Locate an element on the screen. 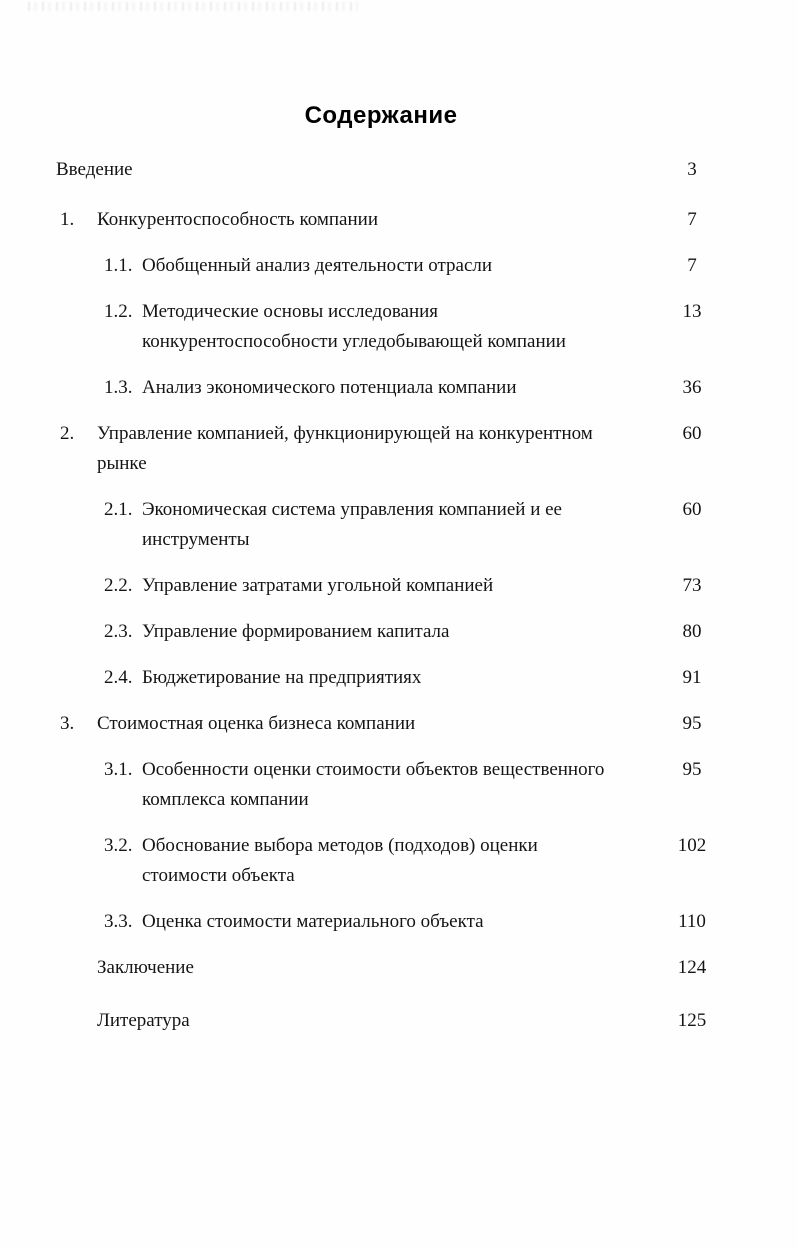 Image resolution: width=798 pixels, height=1249 pixels. toc-entry-number: 3. is located at coordinates (67, 723).